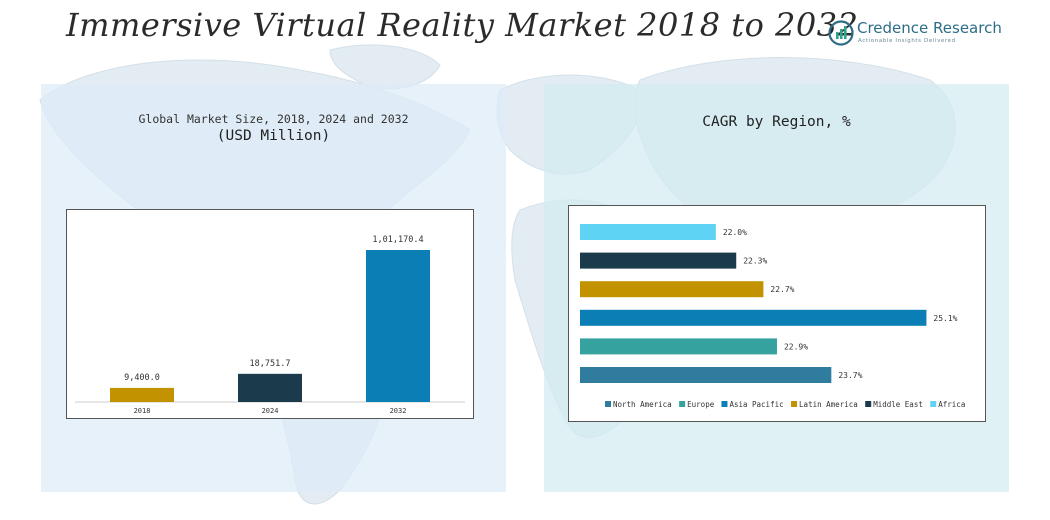  Describe the element at coordinates (755, 261) in the screenshot. I see `bar-value-label: 22.3%` at that location.